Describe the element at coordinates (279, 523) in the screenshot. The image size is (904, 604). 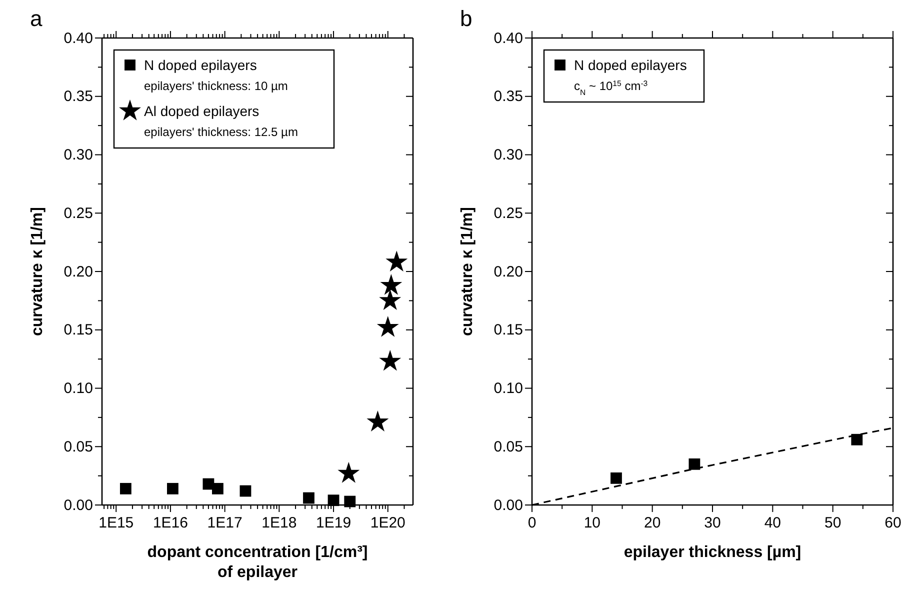
I see `x-tick-label: 1E18` at that location.